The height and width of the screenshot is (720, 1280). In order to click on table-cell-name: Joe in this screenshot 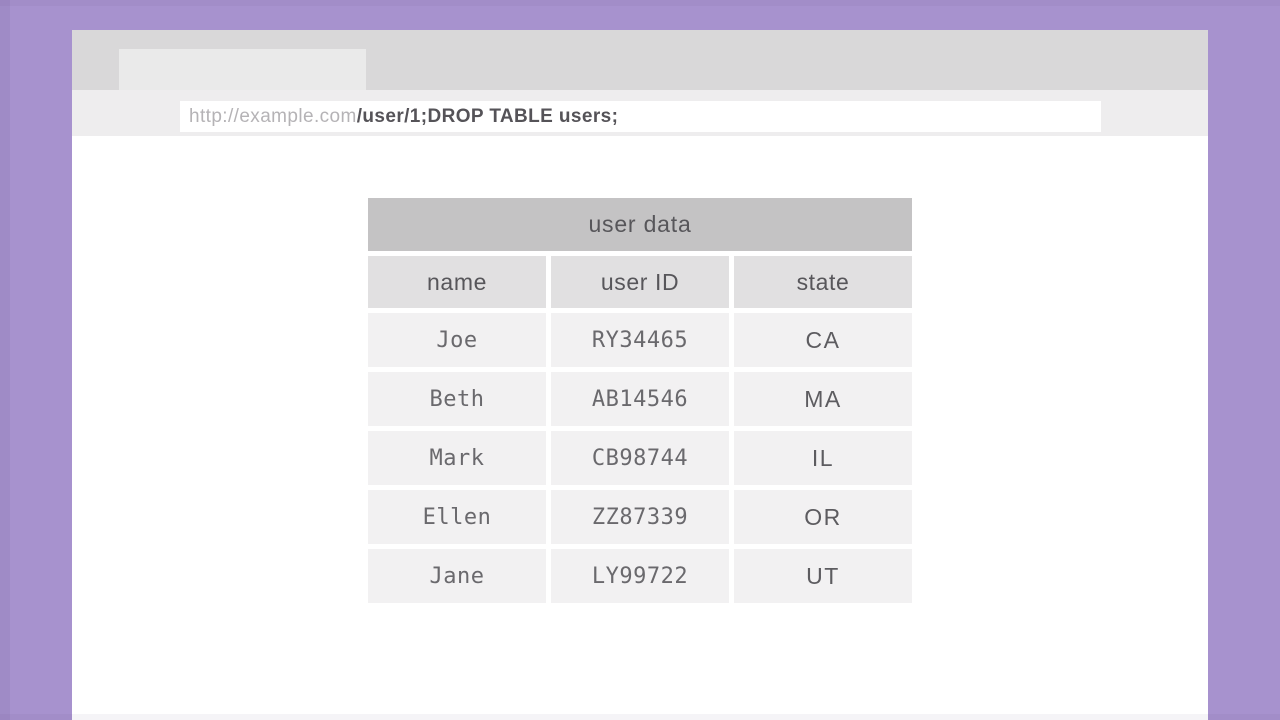, I will do `click(457, 340)`.